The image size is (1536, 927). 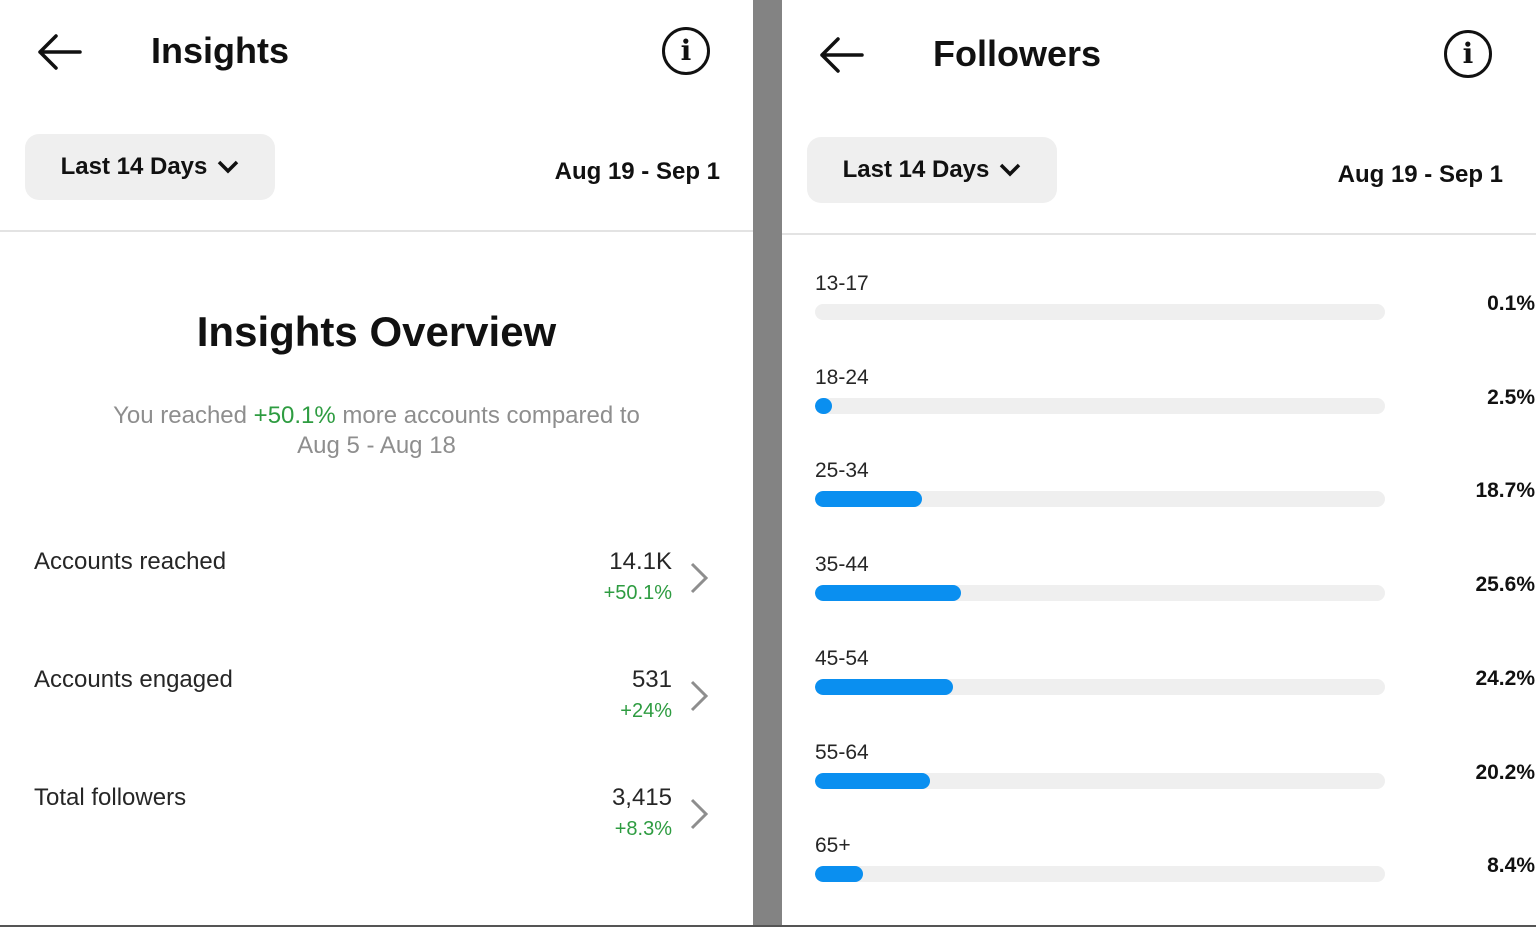 I want to click on metric-label: Accounts engaged, so click(x=133, y=679).